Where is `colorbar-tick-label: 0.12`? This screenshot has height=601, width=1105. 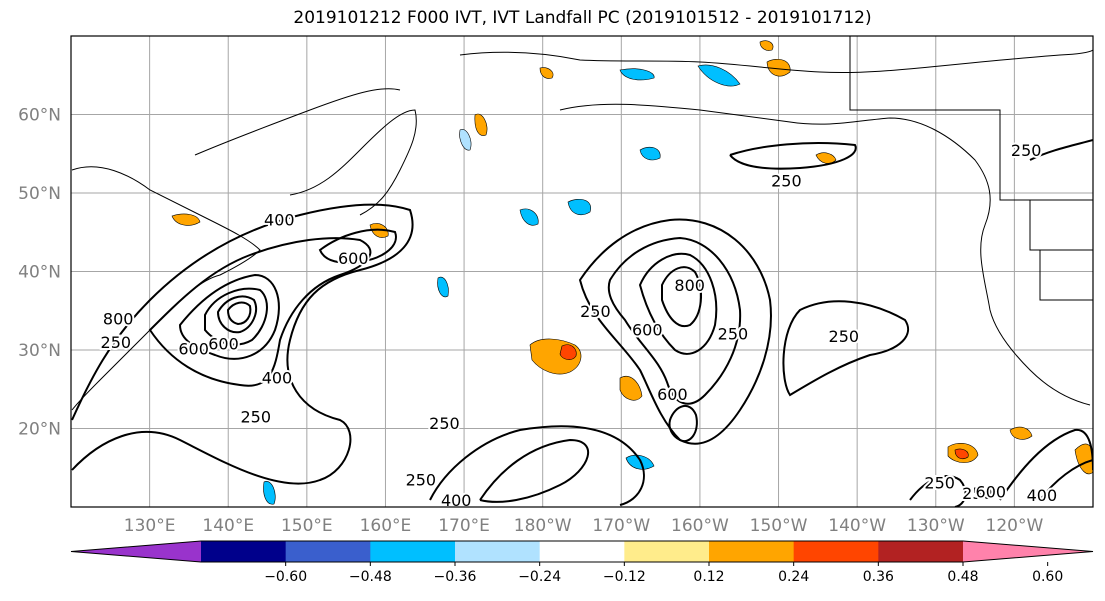
colorbar-tick-label: 0.12 is located at coordinates (708, 577).